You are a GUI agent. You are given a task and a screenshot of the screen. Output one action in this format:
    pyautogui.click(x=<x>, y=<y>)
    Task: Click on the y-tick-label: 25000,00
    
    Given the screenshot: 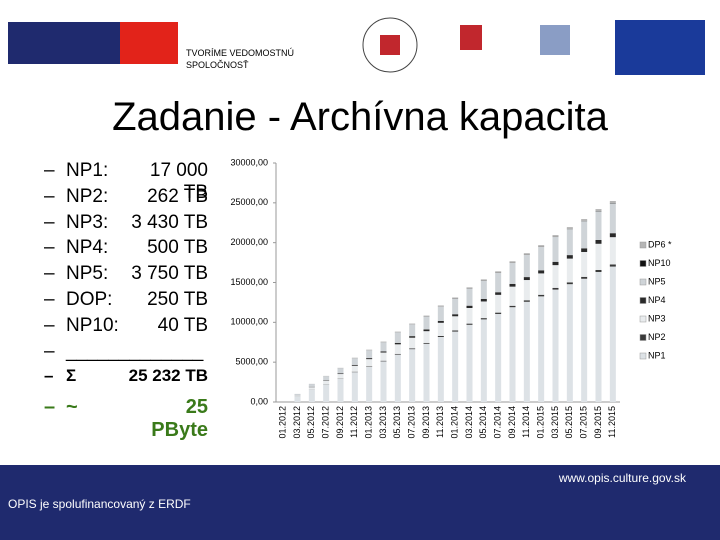 What is the action you would take?
    pyautogui.click(x=249, y=202)
    